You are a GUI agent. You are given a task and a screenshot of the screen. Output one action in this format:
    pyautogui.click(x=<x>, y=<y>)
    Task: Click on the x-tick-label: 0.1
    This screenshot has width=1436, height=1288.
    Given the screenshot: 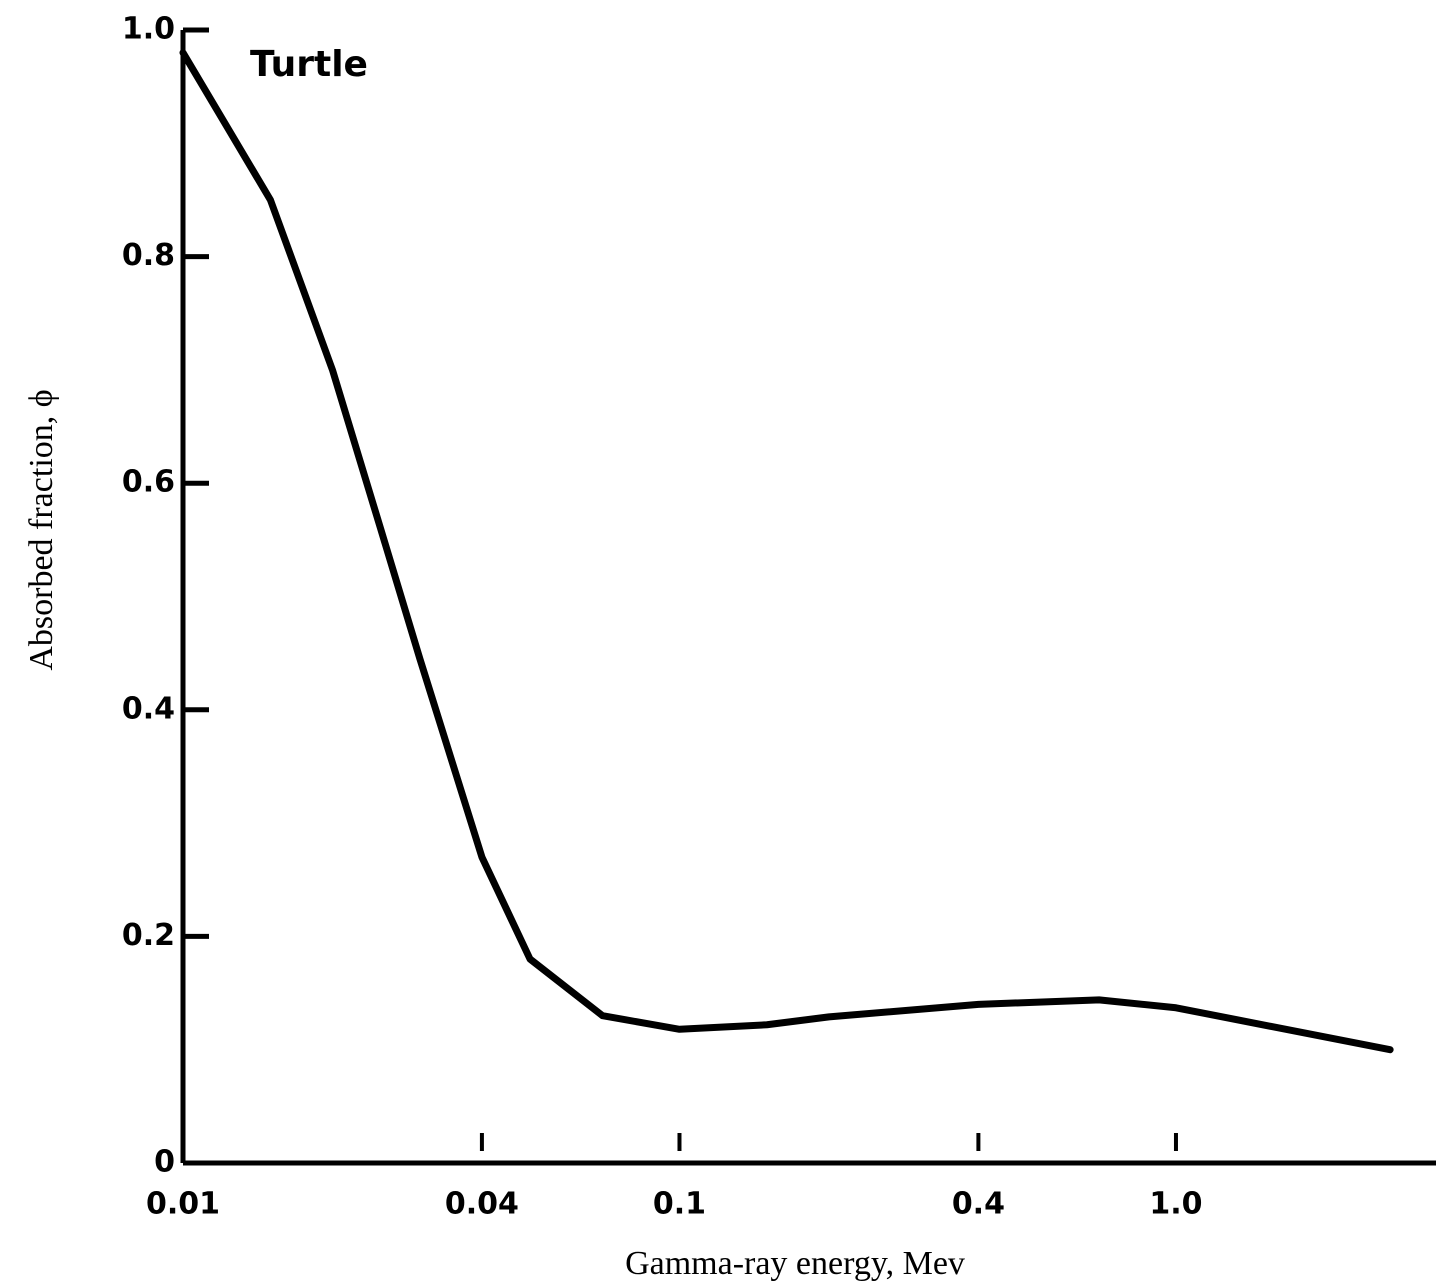 What is the action you would take?
    pyautogui.click(x=679, y=1204)
    